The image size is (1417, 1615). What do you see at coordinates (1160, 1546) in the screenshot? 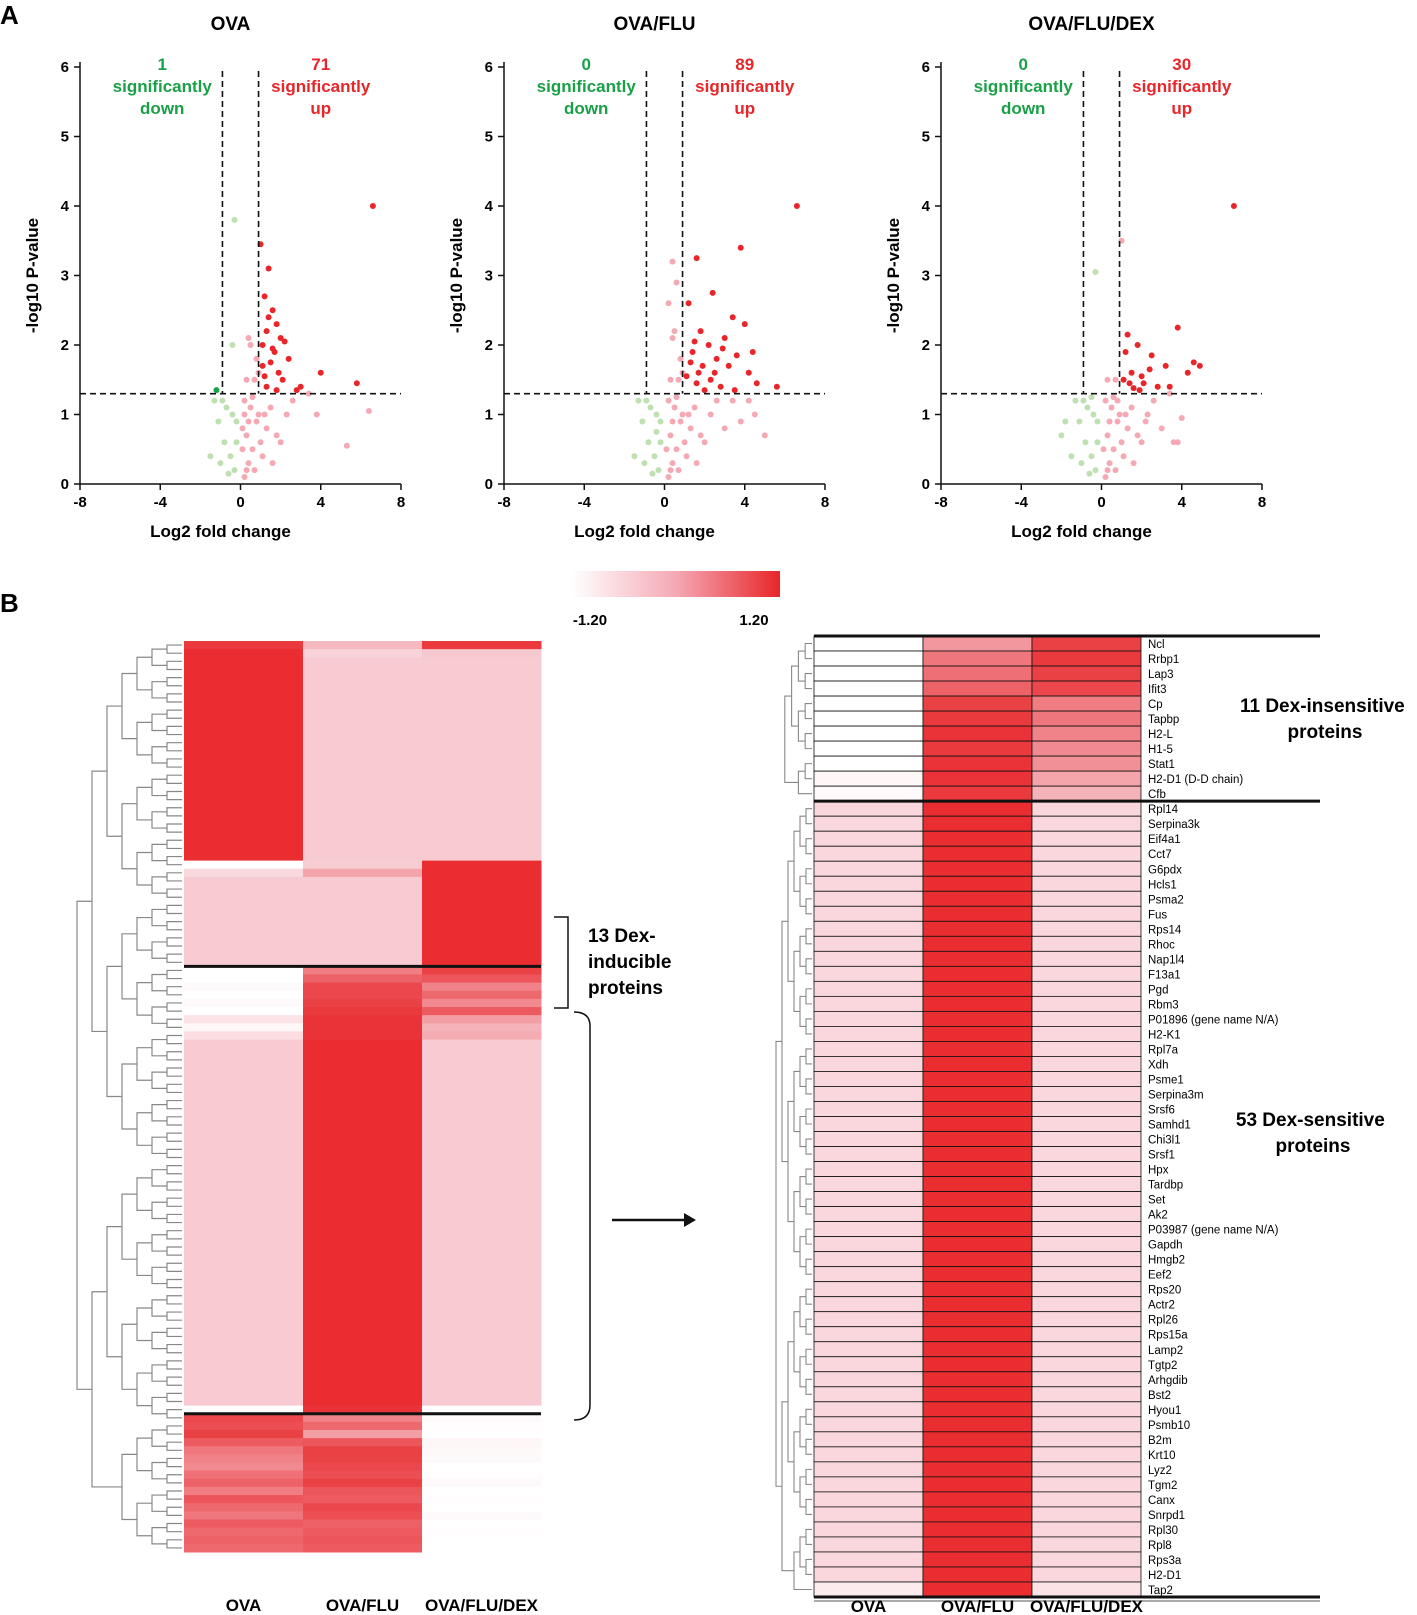
I see `row-label: Rpl8` at bounding box center [1160, 1546].